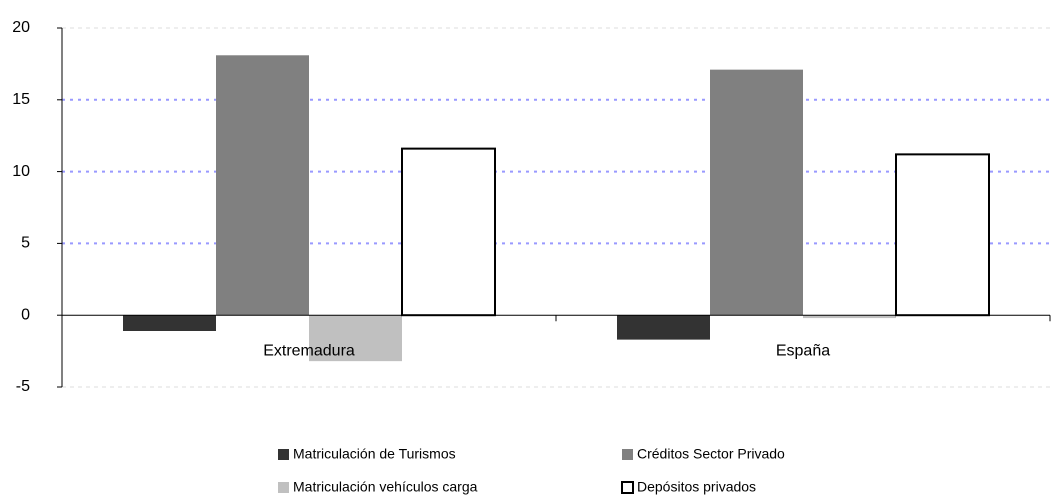 The width and height of the screenshot is (1052, 497). What do you see at coordinates (309, 350) in the screenshot?
I see `x-tick-label: Extremadura` at bounding box center [309, 350].